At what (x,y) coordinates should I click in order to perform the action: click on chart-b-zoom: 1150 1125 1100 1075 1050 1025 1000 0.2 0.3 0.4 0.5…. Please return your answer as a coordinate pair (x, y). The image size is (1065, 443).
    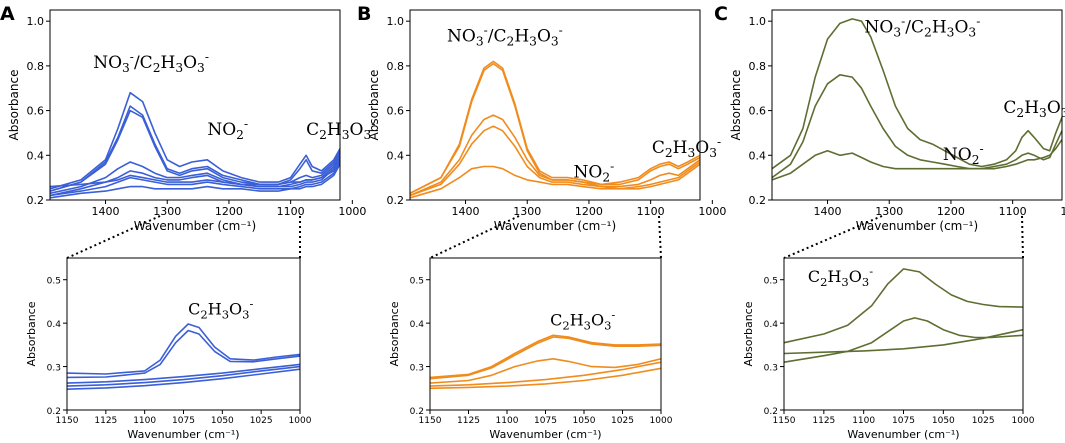
    Looking at the image, I should click on (530, 349).